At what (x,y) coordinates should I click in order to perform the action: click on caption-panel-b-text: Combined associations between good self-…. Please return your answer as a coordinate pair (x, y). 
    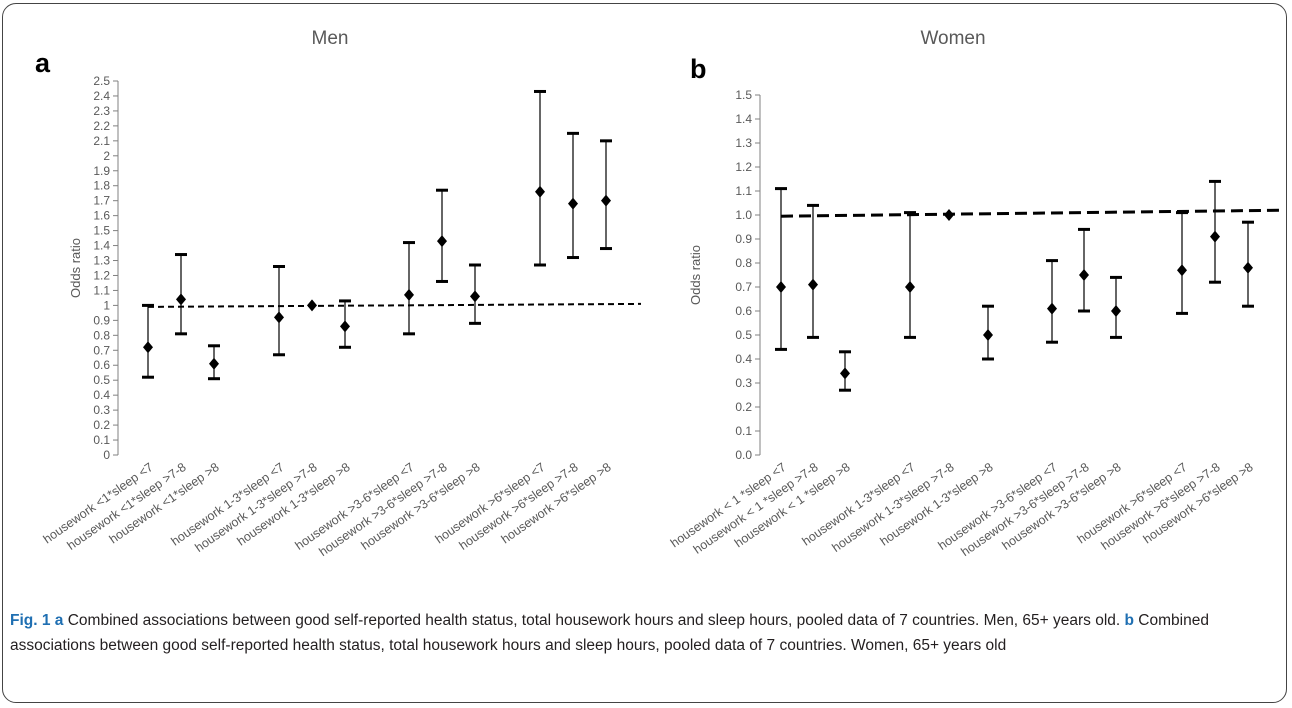
    Looking at the image, I should click on (609, 633).